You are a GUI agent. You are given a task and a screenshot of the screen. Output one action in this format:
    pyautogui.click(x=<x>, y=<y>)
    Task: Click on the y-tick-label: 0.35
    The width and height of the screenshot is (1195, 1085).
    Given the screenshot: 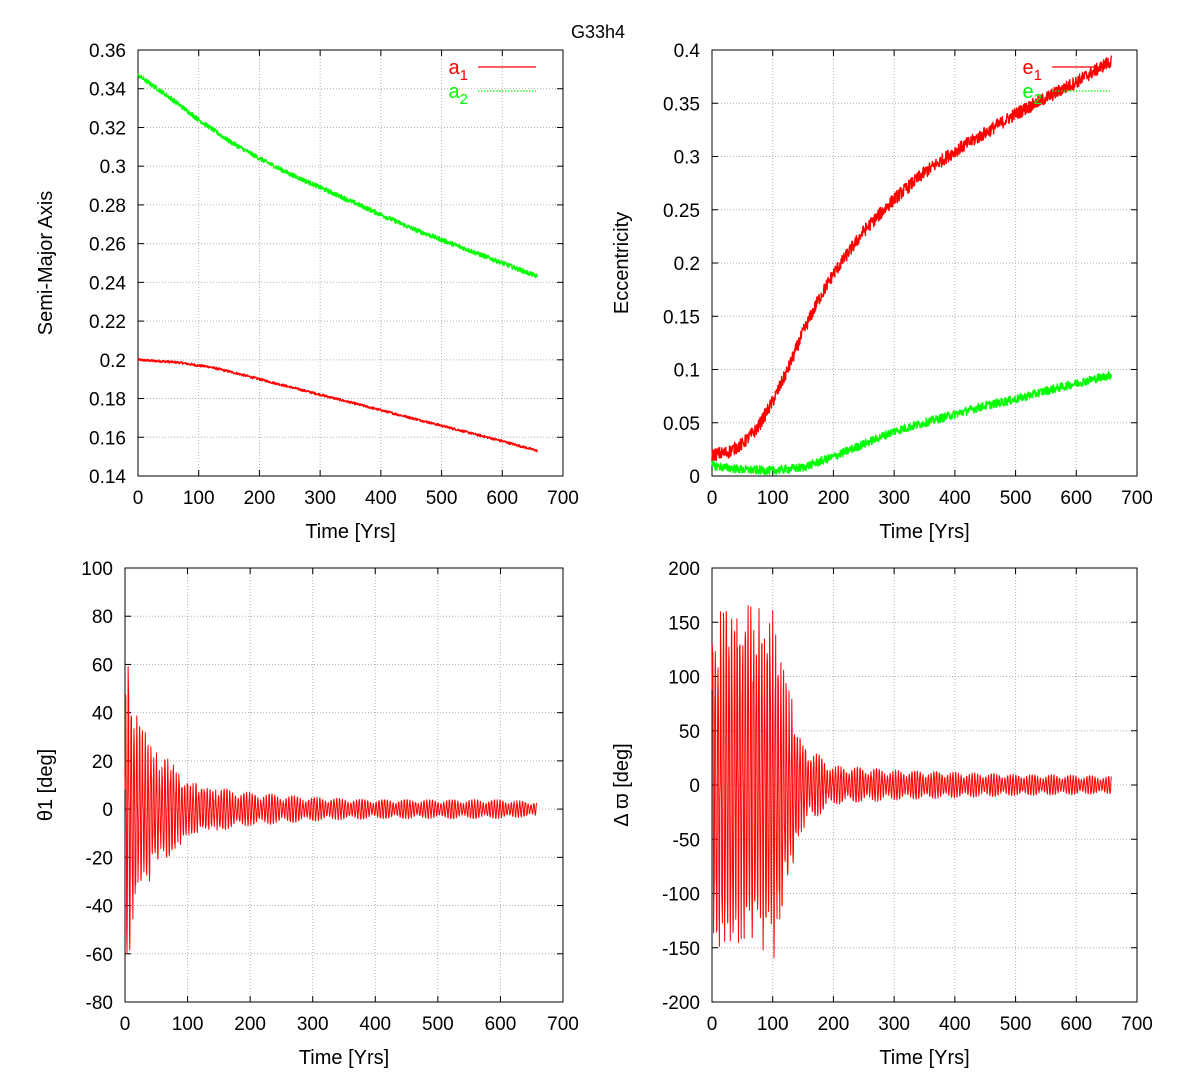 What is the action you would take?
    pyautogui.click(x=681, y=104)
    